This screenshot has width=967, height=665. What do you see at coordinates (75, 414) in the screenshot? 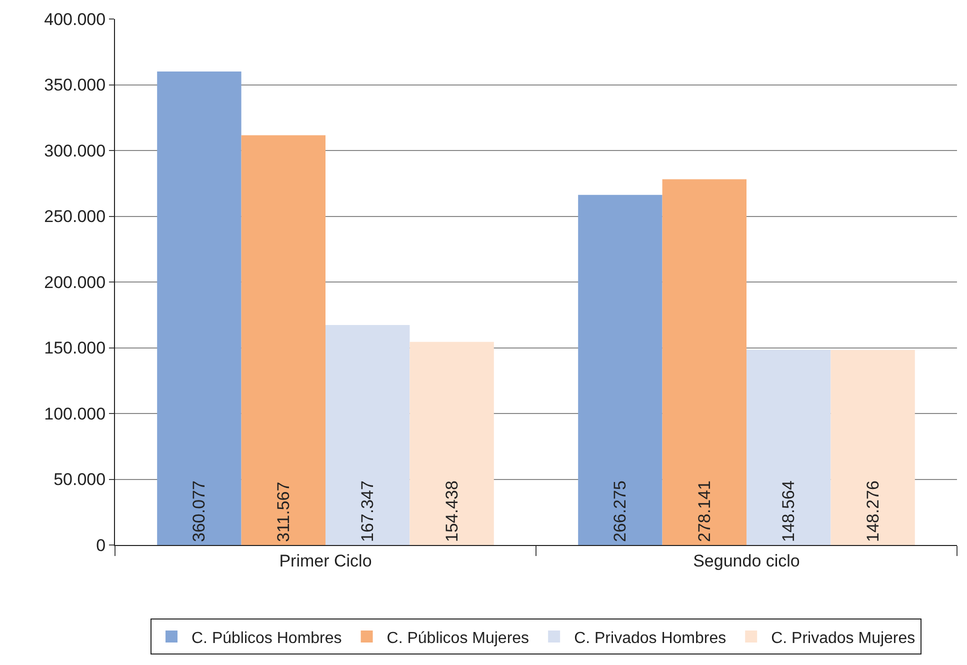
I see `y-tick-label: 100.000` at bounding box center [75, 414].